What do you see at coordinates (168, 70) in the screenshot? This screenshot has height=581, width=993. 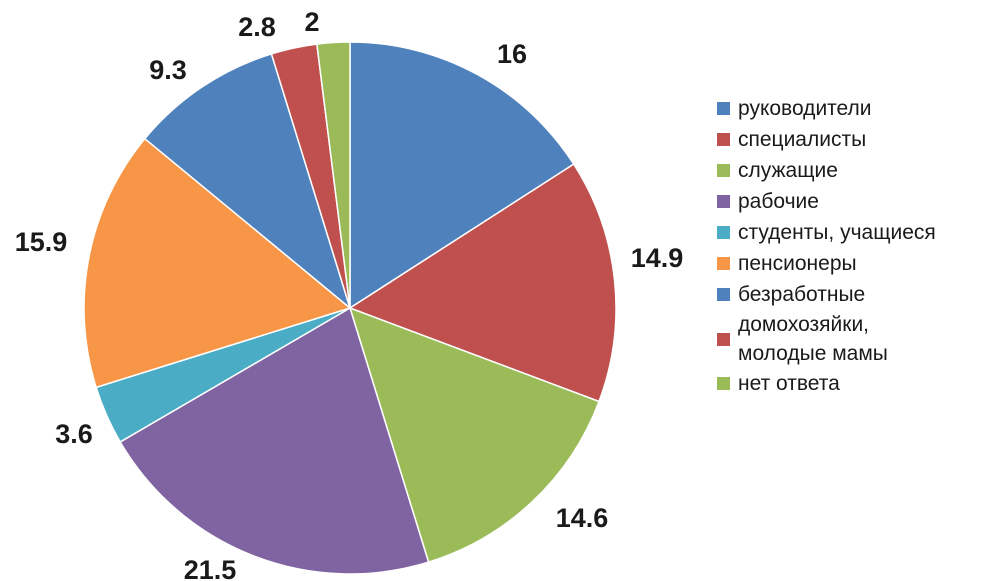 I see `slice-value-label: 9.3` at bounding box center [168, 70].